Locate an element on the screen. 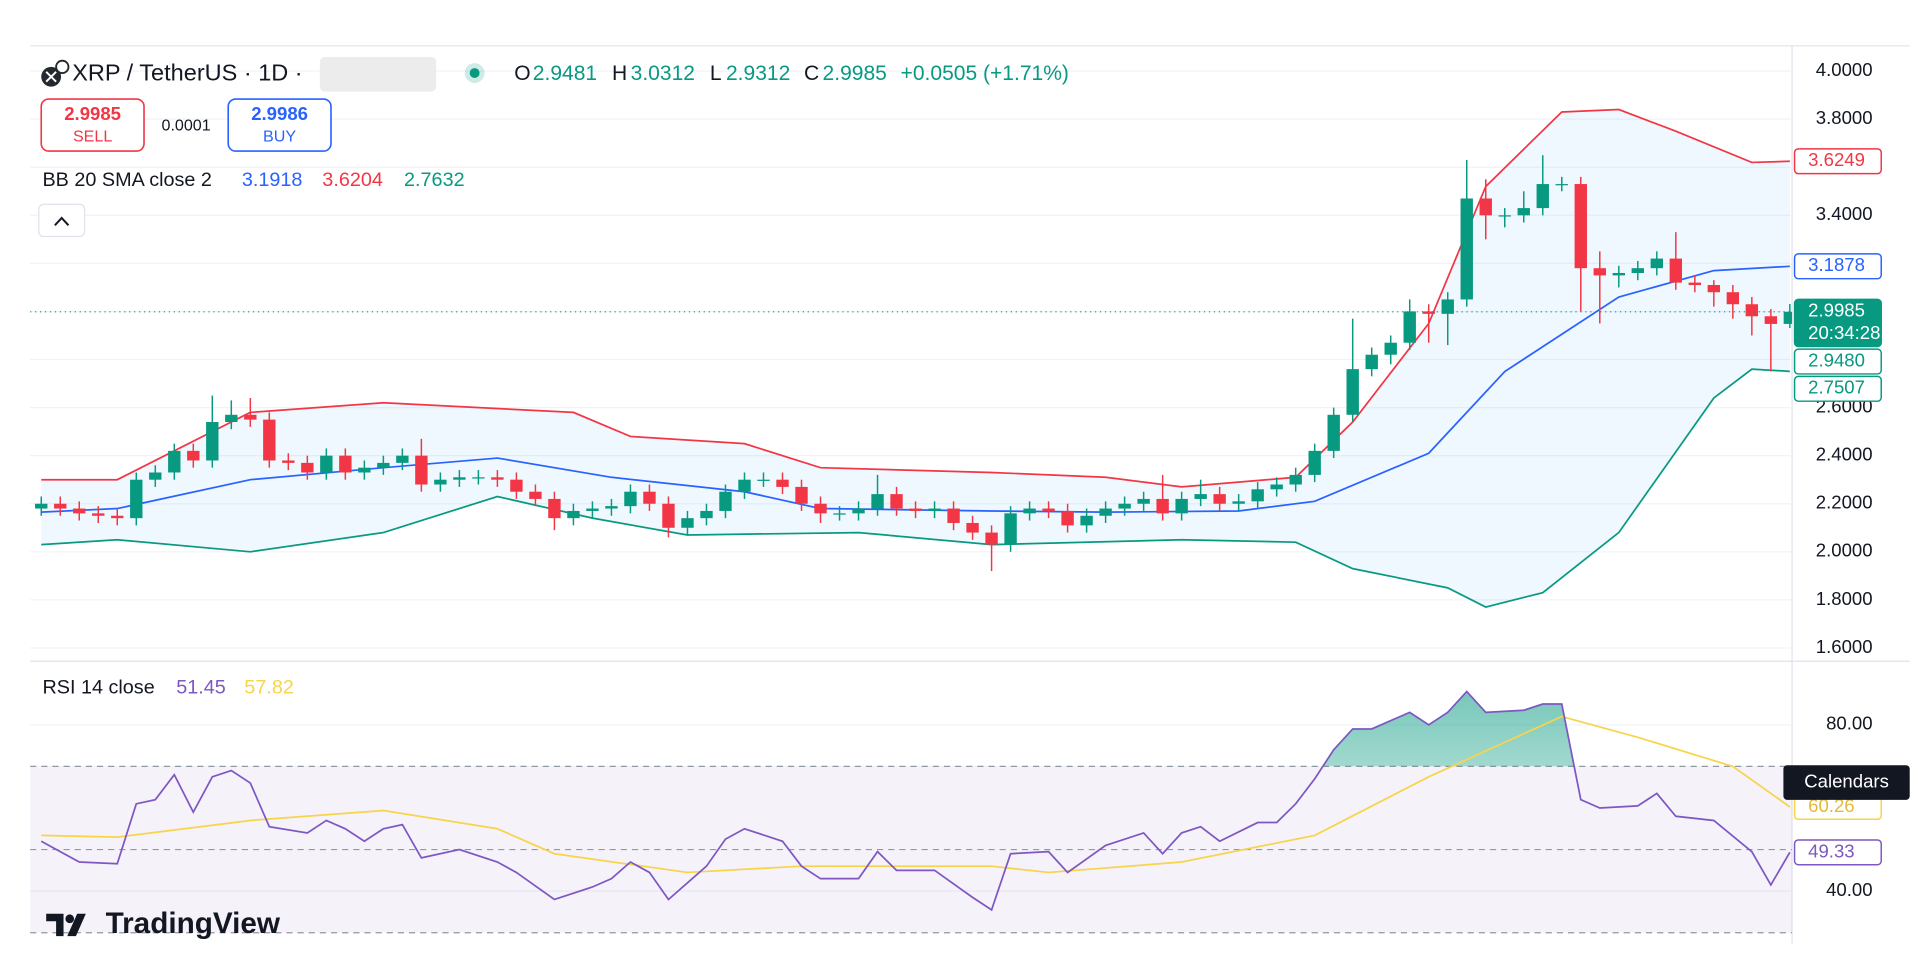 Image resolution: width=1920 pixels, height=972 pixels. tooltip-box is located at coordinates (1846, 782).